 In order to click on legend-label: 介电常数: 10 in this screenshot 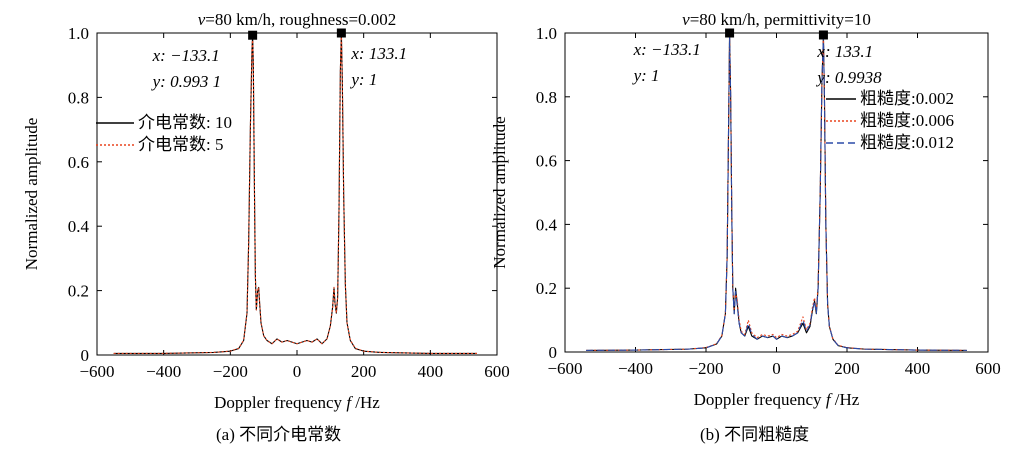, I will do `click(185, 122)`.